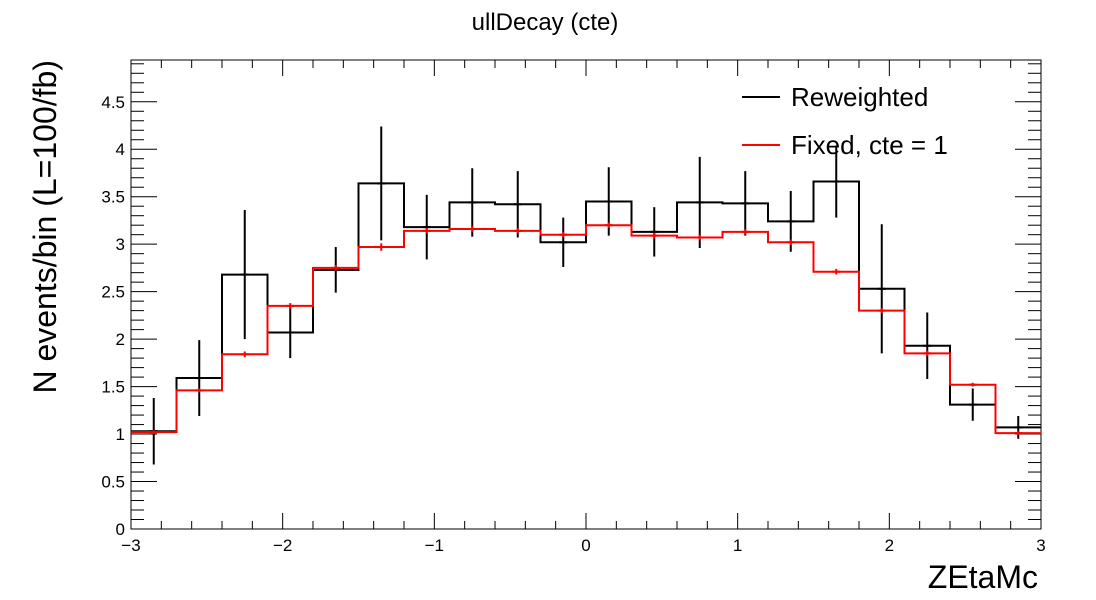 The width and height of the screenshot is (1096, 600). I want to click on x-tick-label: 3, so click(1040, 545).